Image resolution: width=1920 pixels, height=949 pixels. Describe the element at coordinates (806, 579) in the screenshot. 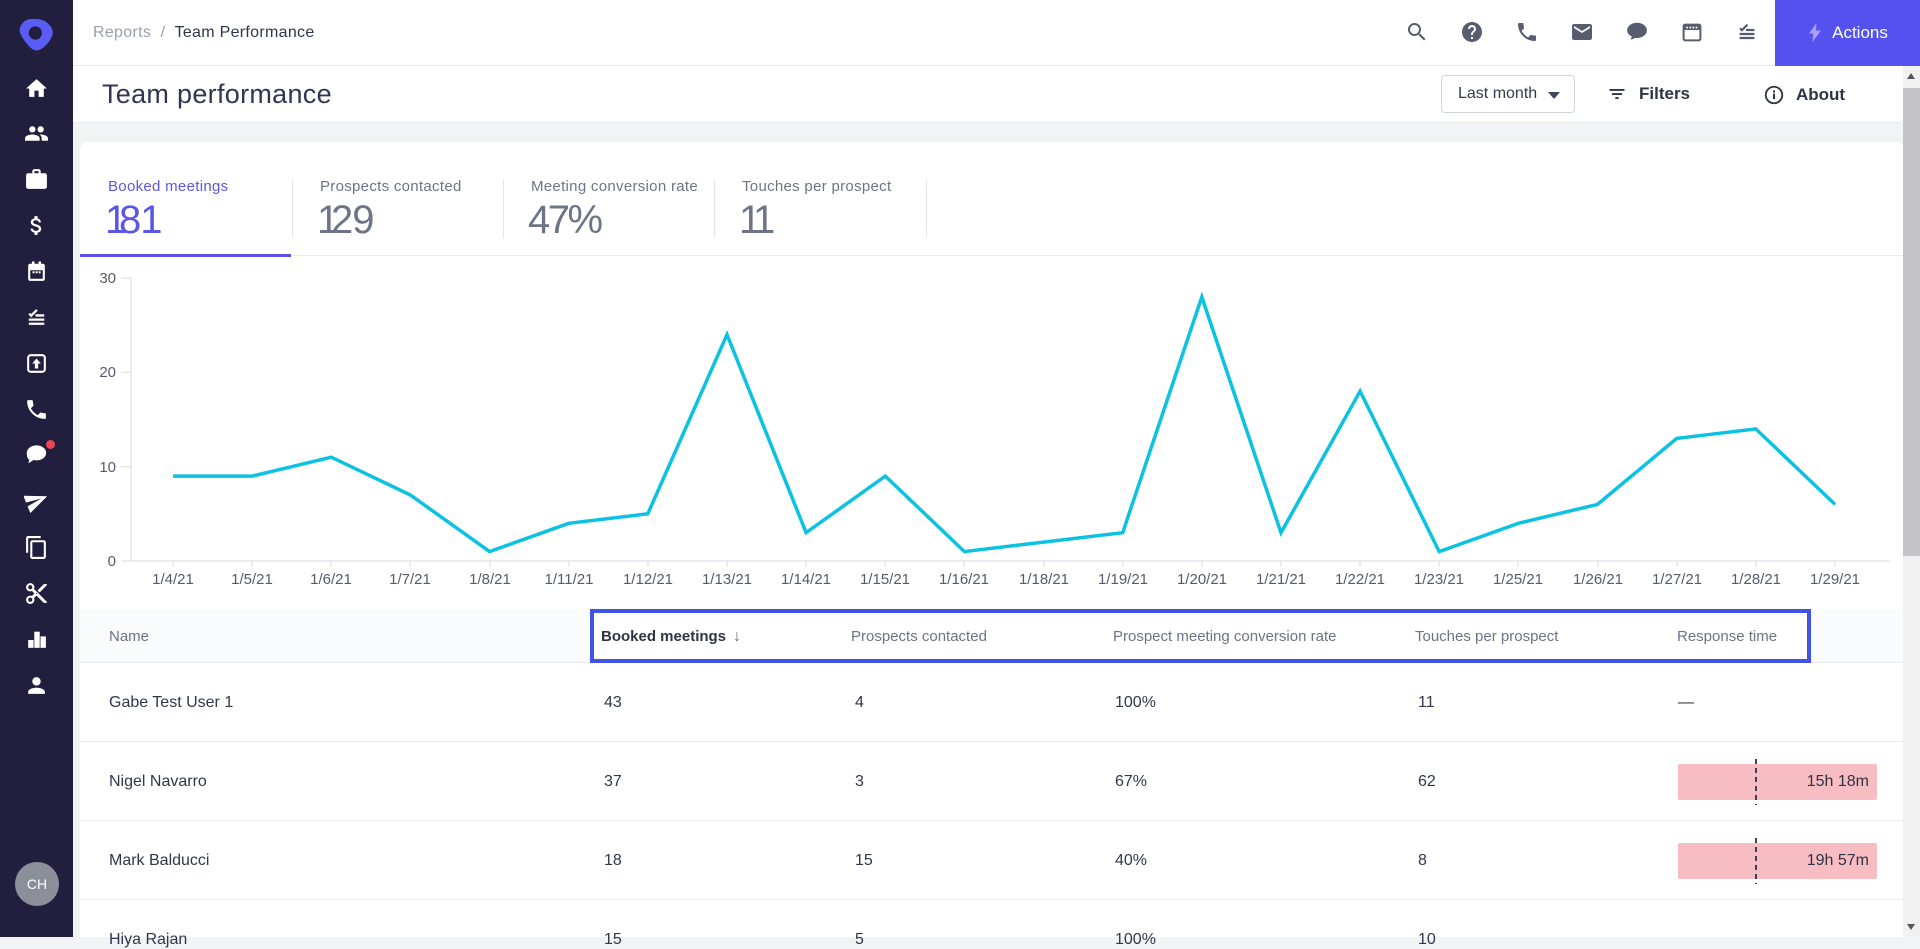

I see `svg-text: 1/14/21` at that location.